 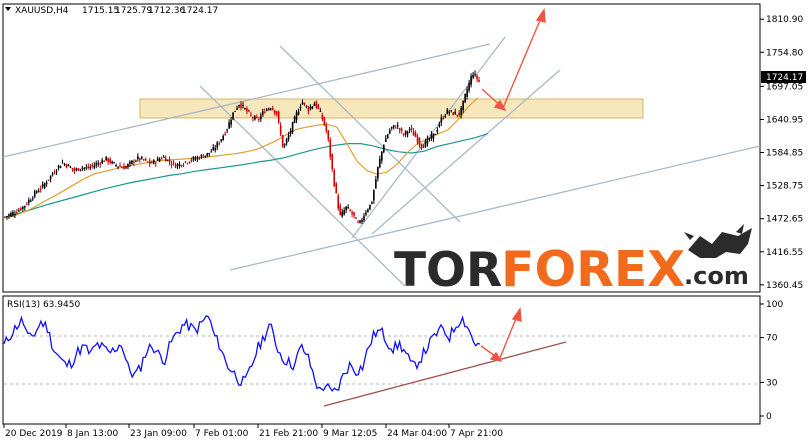 I want to click on price-tick-label: 1528.75, so click(x=784, y=187).